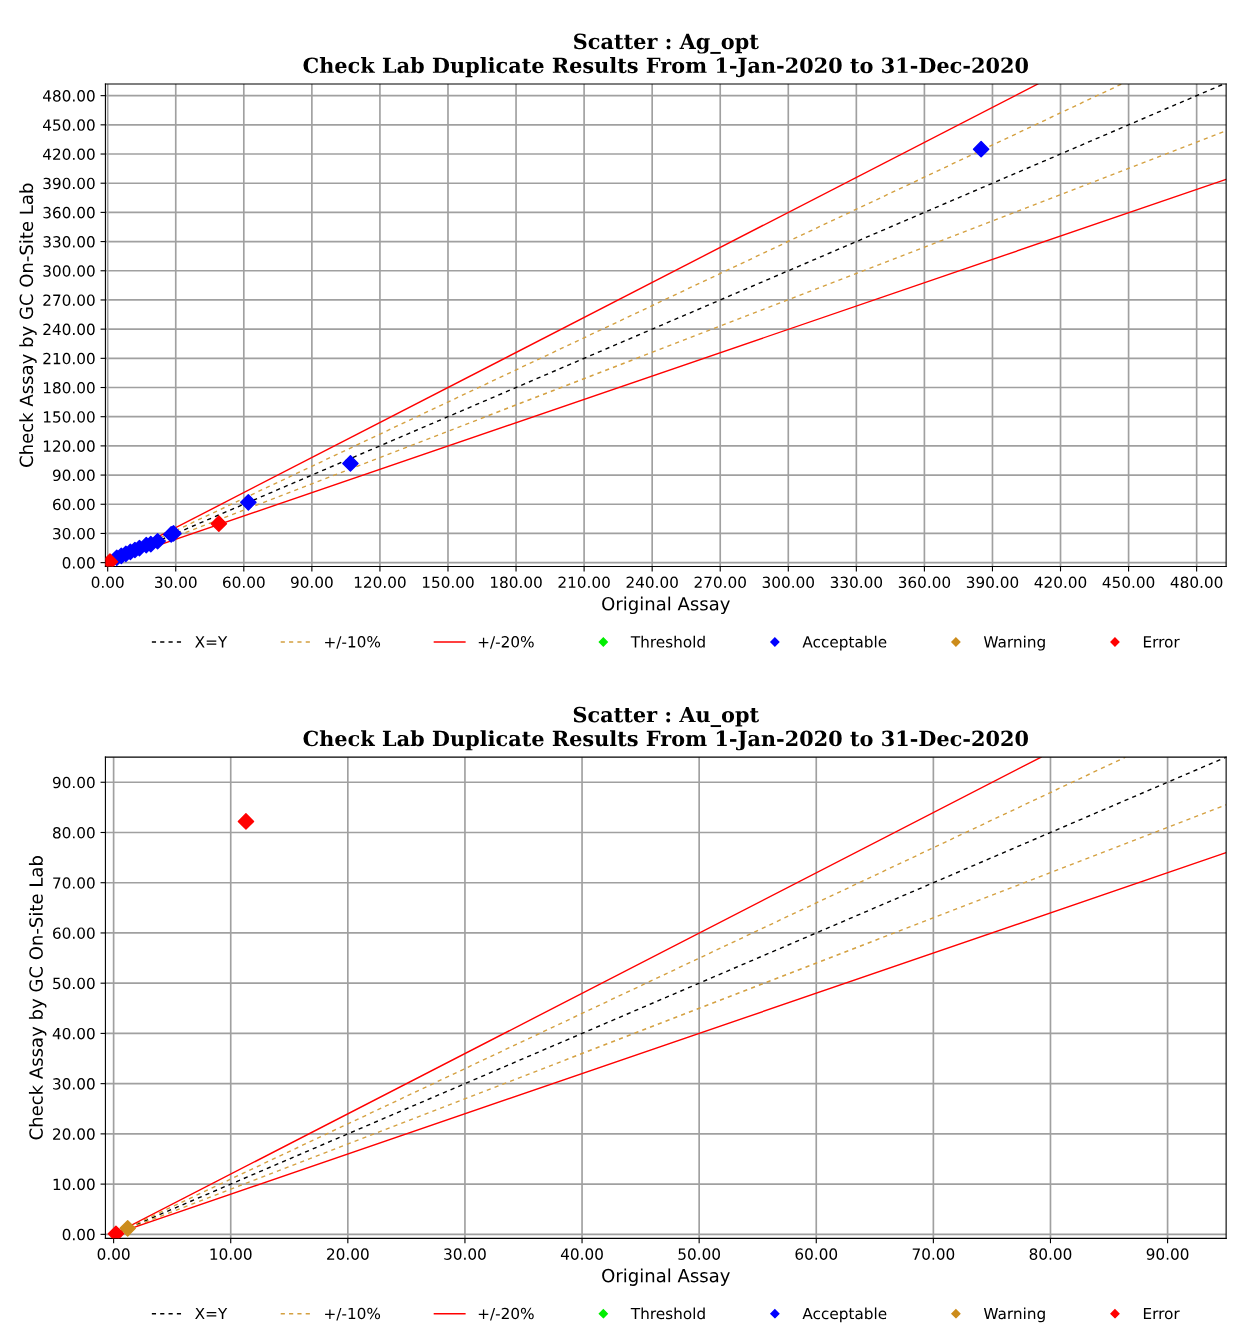 This screenshot has width=1255, height=1333. Describe the element at coordinates (69, 387) in the screenshot. I see `y-tick-label: 180.00` at that location.